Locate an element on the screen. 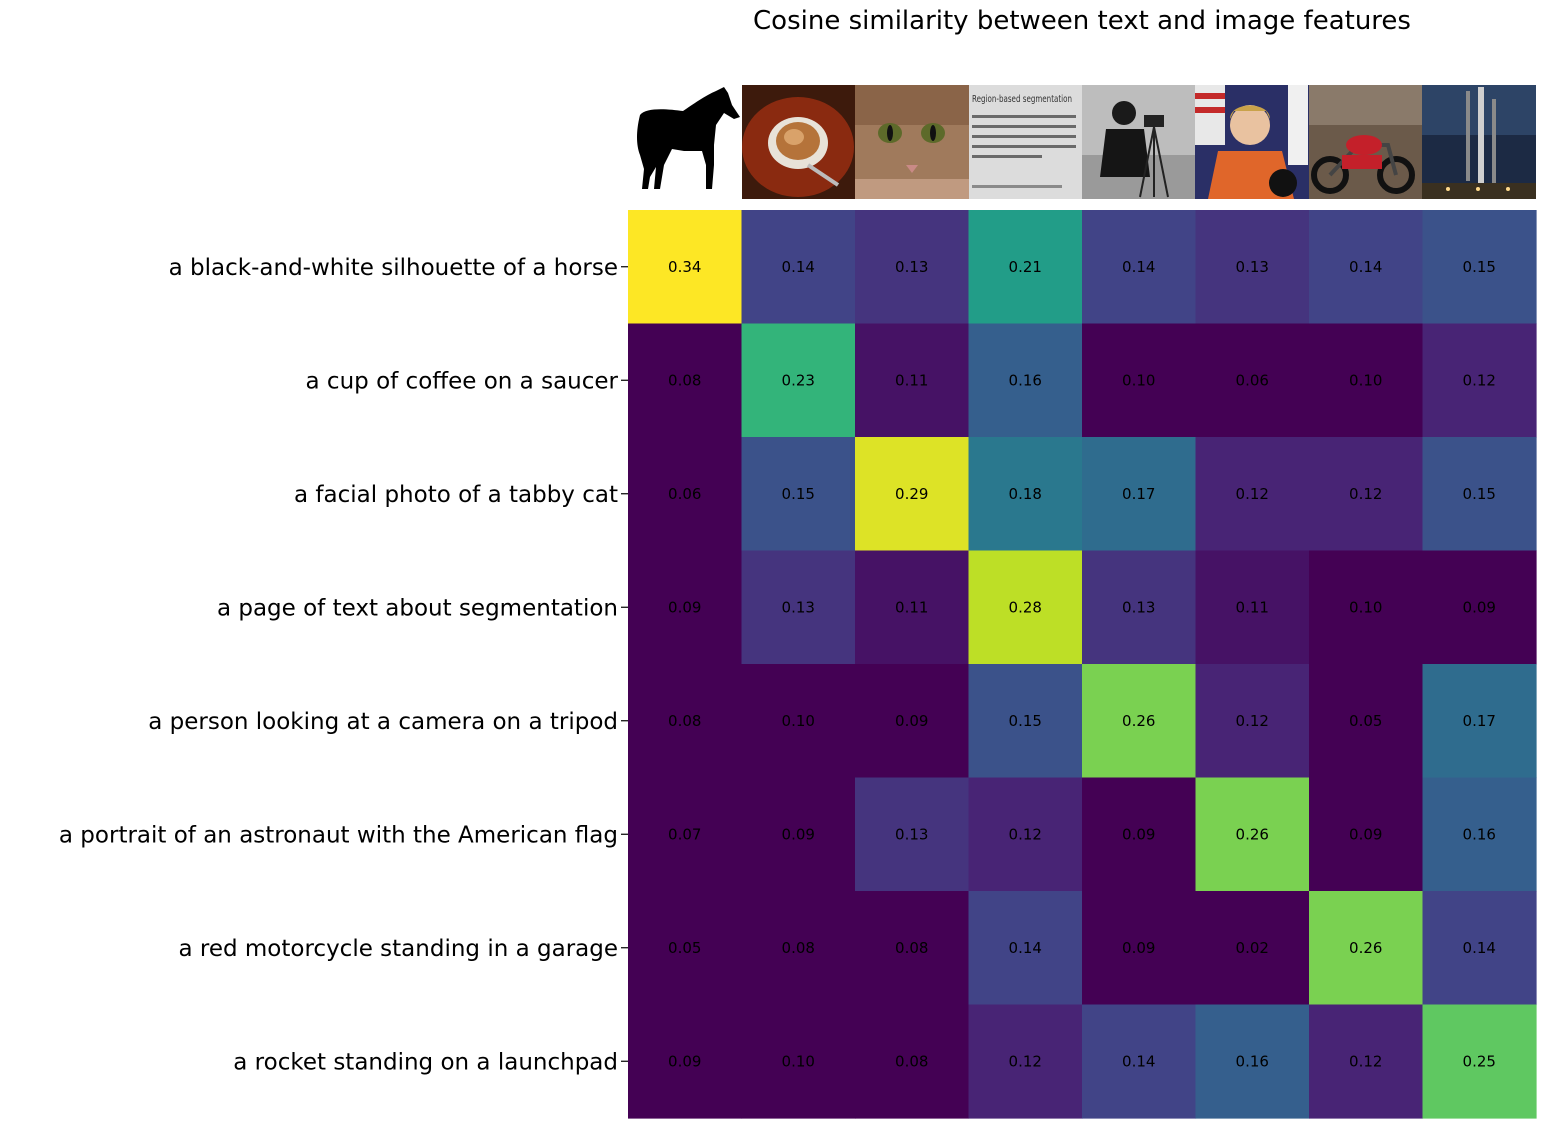 This screenshot has width=1545, height=1128. row-label: a rocket standing on a launchpad is located at coordinates (425, 1062).